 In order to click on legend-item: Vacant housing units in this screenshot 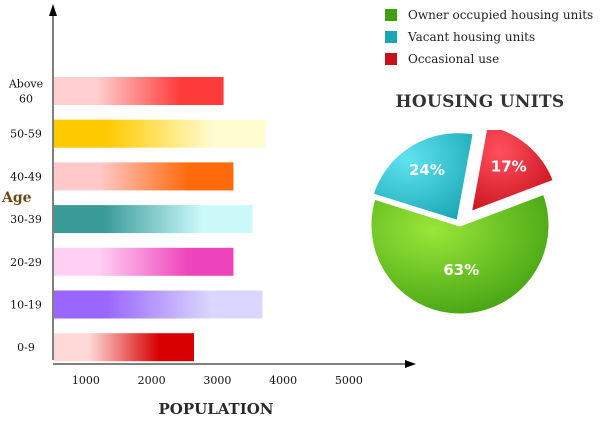, I will do `click(489, 37)`.